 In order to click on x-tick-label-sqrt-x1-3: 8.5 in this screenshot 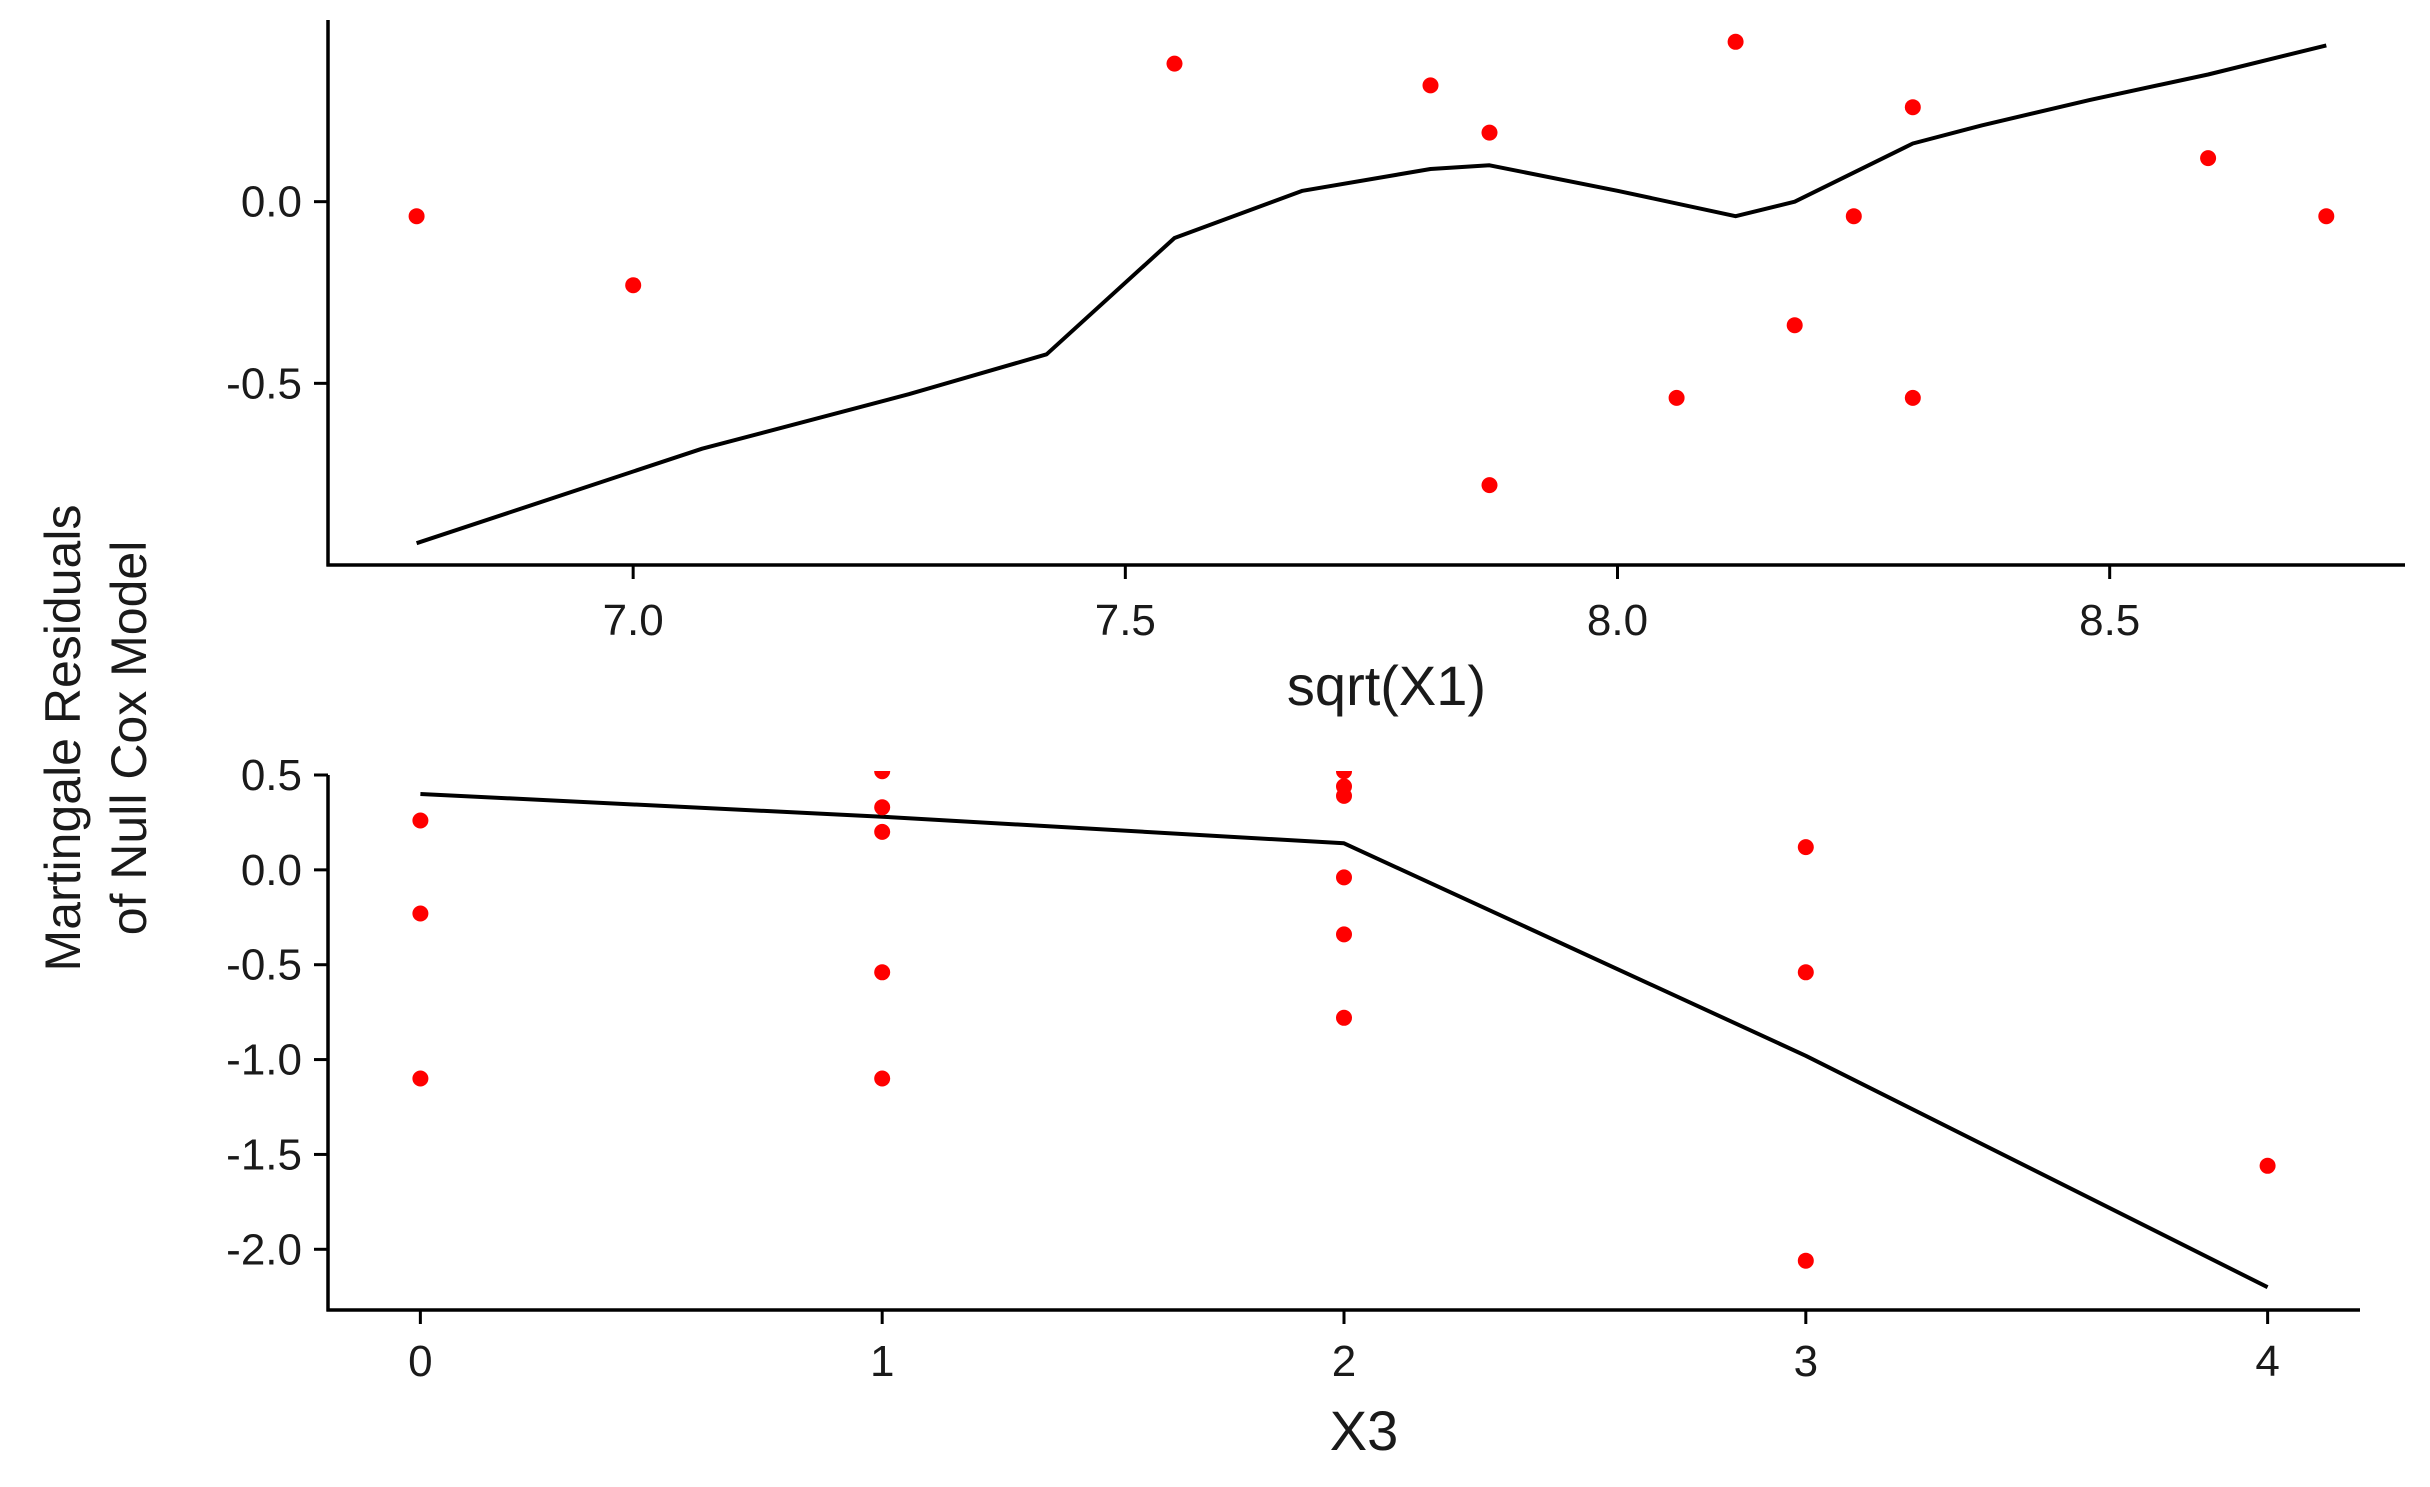, I will do `click(2109, 620)`.